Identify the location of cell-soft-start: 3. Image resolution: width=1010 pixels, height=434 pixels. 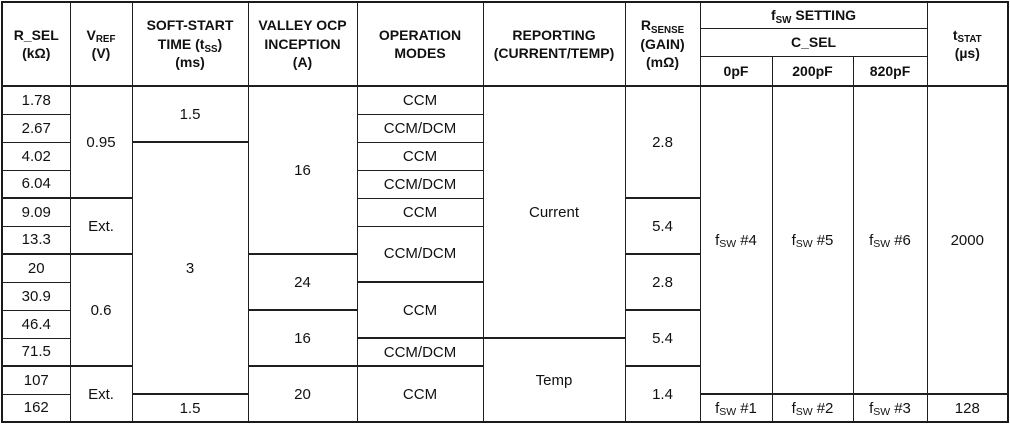
(190, 268).